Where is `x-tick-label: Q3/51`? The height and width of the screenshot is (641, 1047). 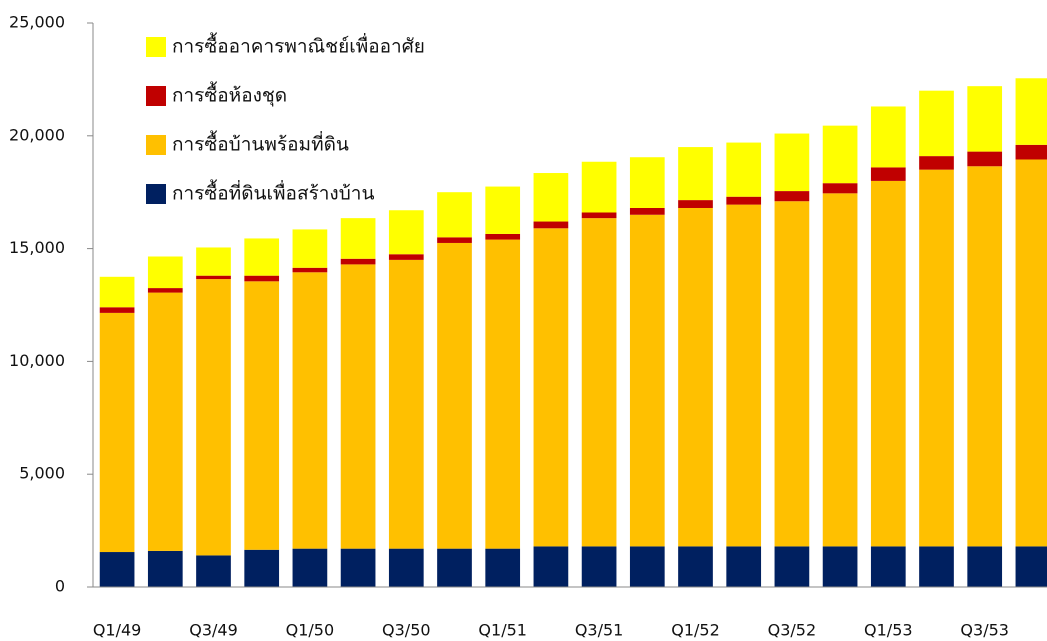 x-tick-label: Q3/51 is located at coordinates (599, 630).